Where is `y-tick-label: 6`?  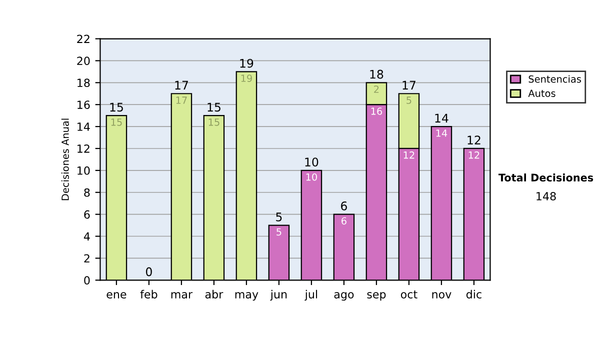
y-tick-label: 6 is located at coordinates (87, 214).